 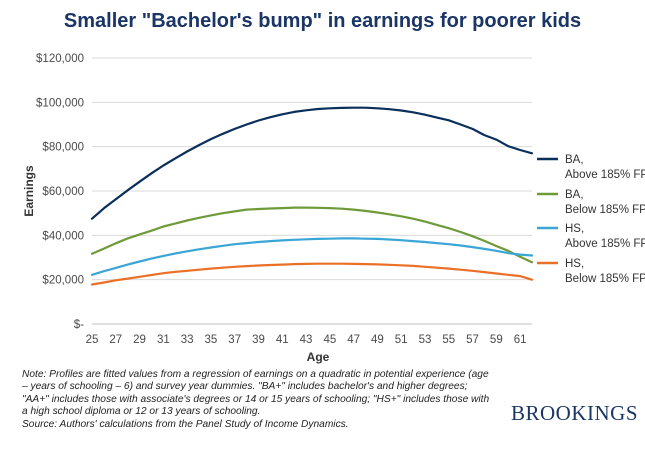 I want to click on x-tick-label: 43, so click(x=306, y=340).